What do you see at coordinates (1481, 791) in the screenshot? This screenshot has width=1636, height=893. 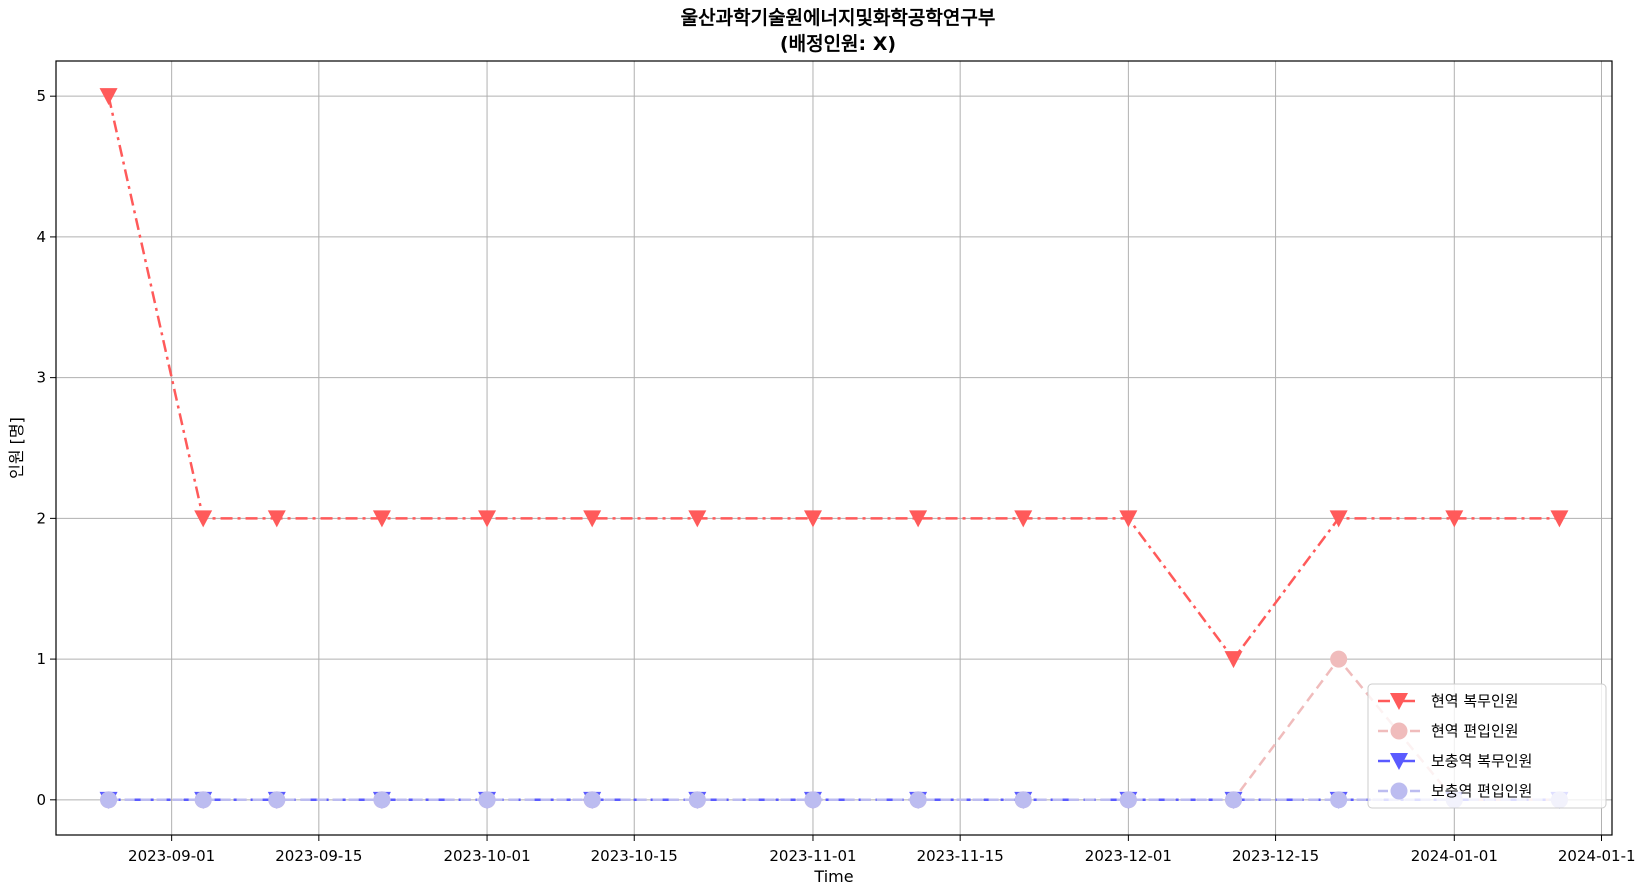 I see `legend-label-4: 보충역 편입인원` at bounding box center [1481, 791].